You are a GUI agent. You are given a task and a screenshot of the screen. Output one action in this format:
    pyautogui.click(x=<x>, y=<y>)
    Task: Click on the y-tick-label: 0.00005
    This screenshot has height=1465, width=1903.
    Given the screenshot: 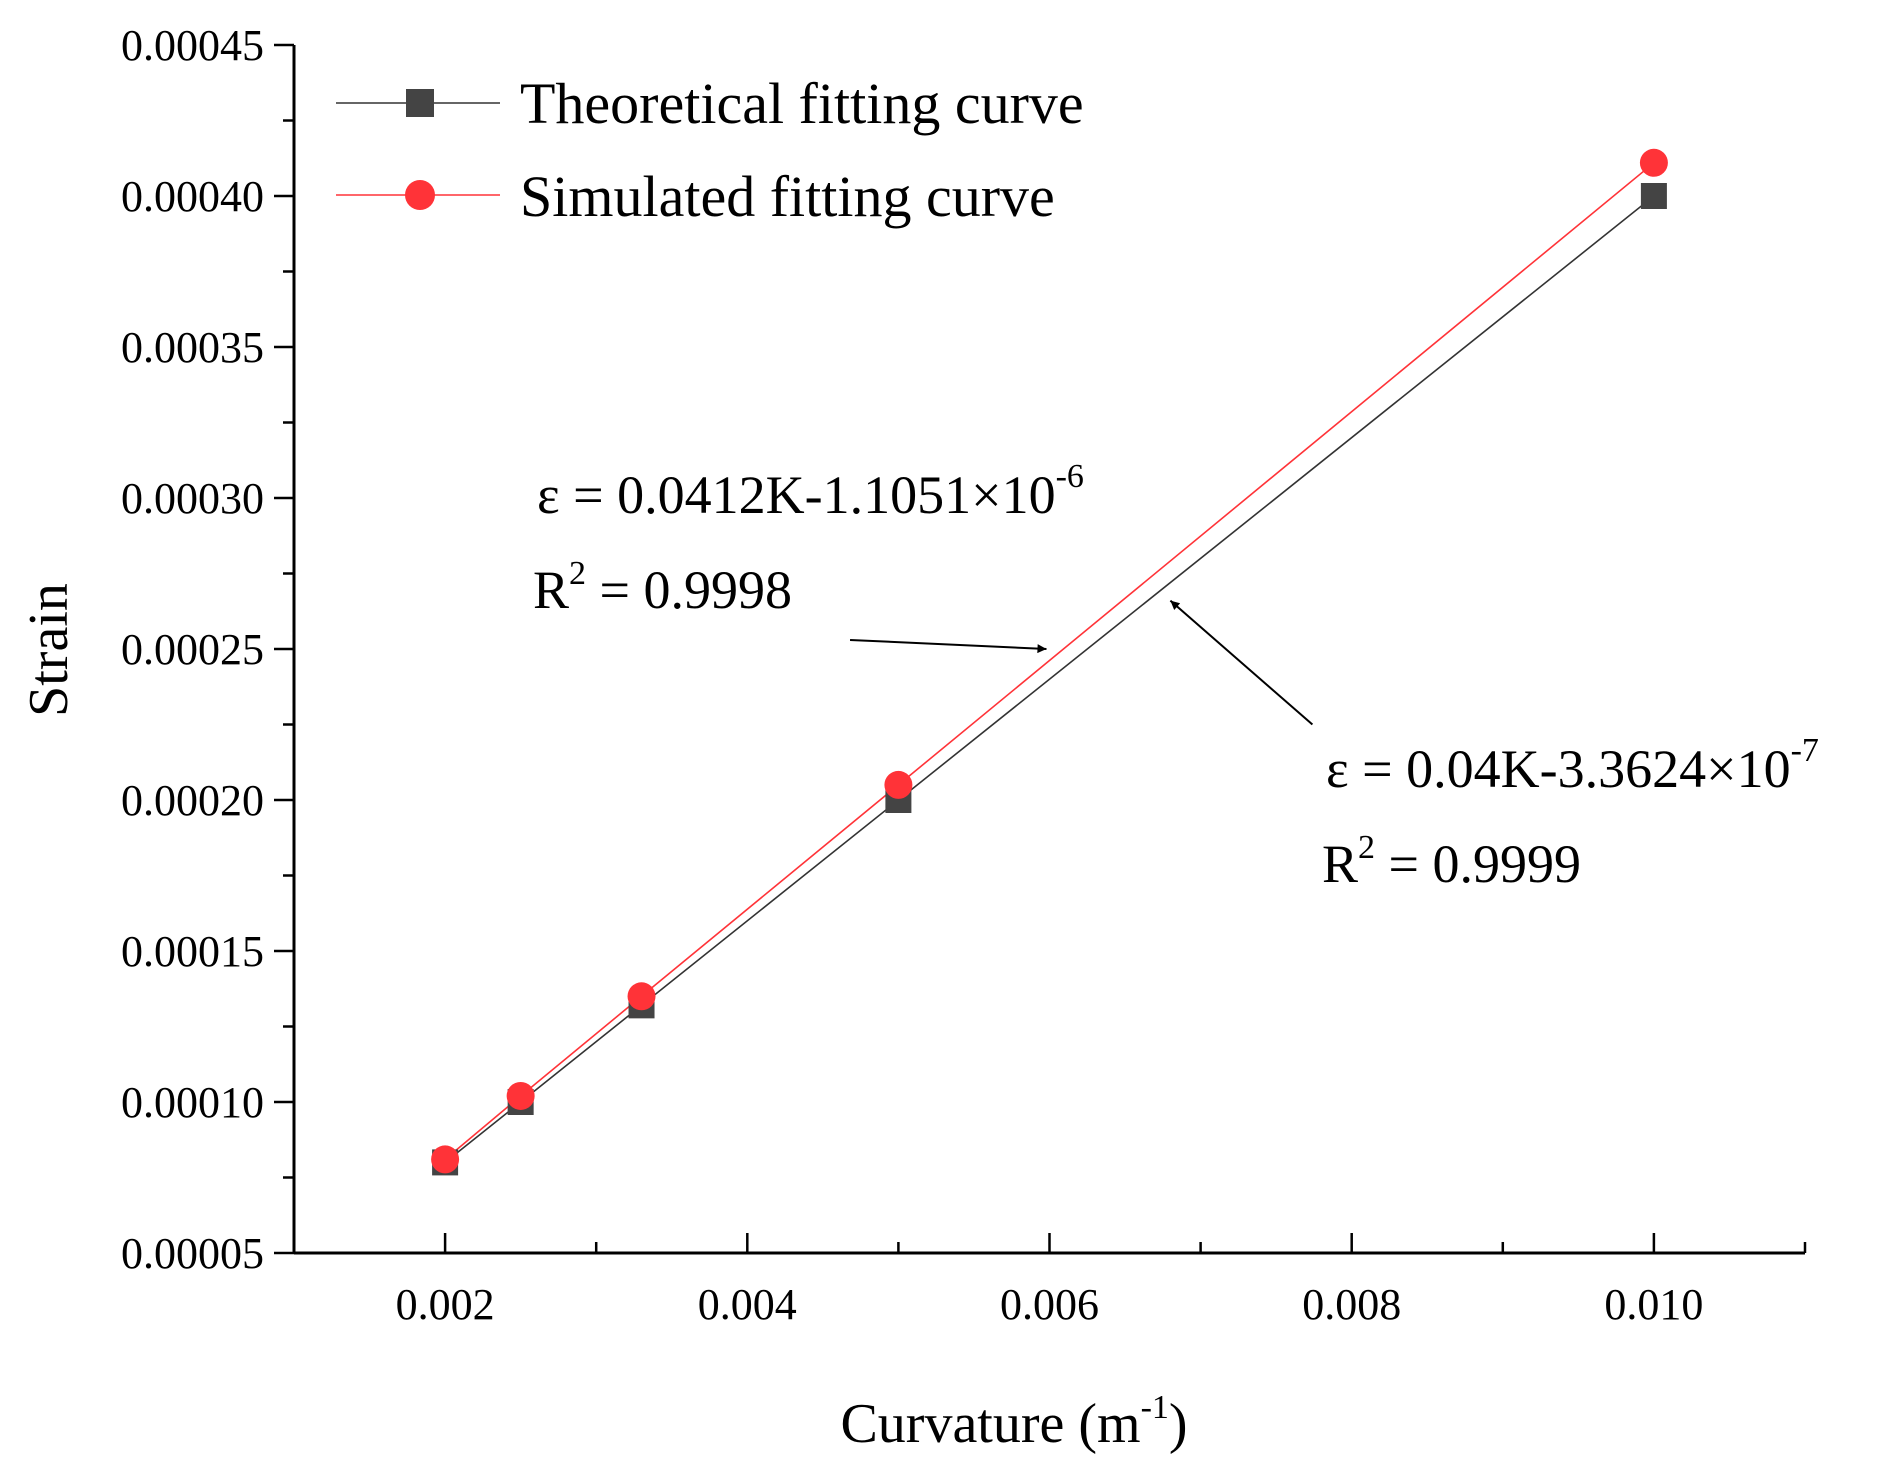 What is the action you would take?
    pyautogui.click(x=192, y=1253)
    